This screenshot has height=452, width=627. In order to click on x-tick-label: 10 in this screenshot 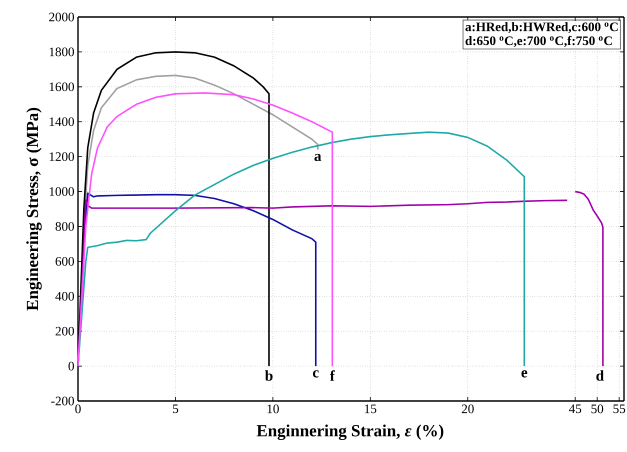, I will do `click(273, 409)`.